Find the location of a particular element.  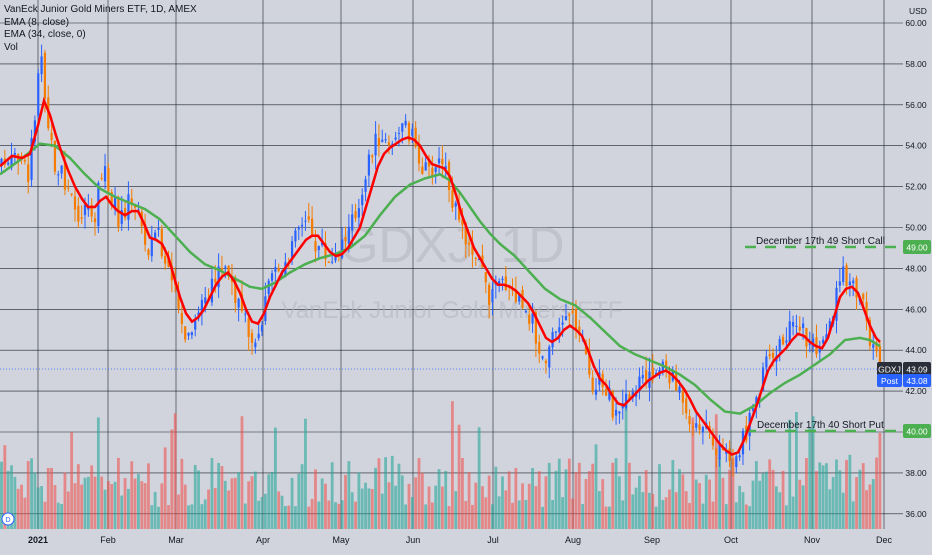

time-axis-bg is located at coordinates (466, 539).